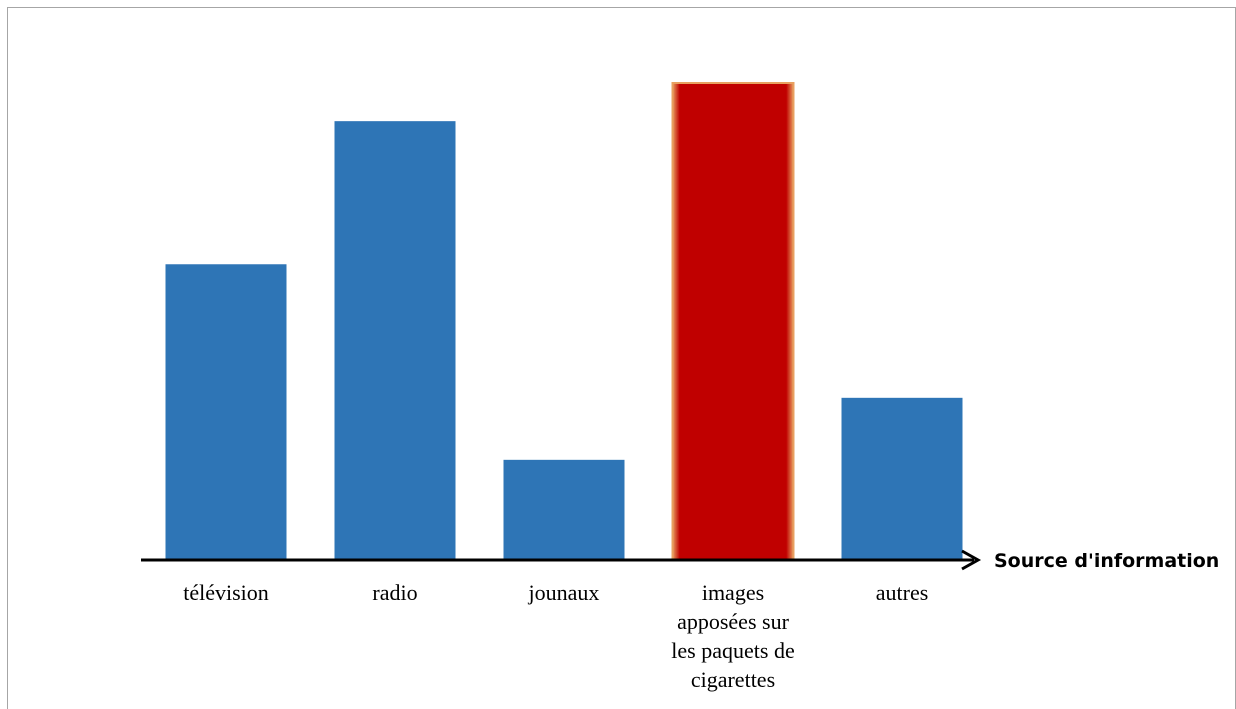 Image resolution: width=1236 pixels, height=709 pixels. I want to click on category-label-1: radio, so click(394, 592).